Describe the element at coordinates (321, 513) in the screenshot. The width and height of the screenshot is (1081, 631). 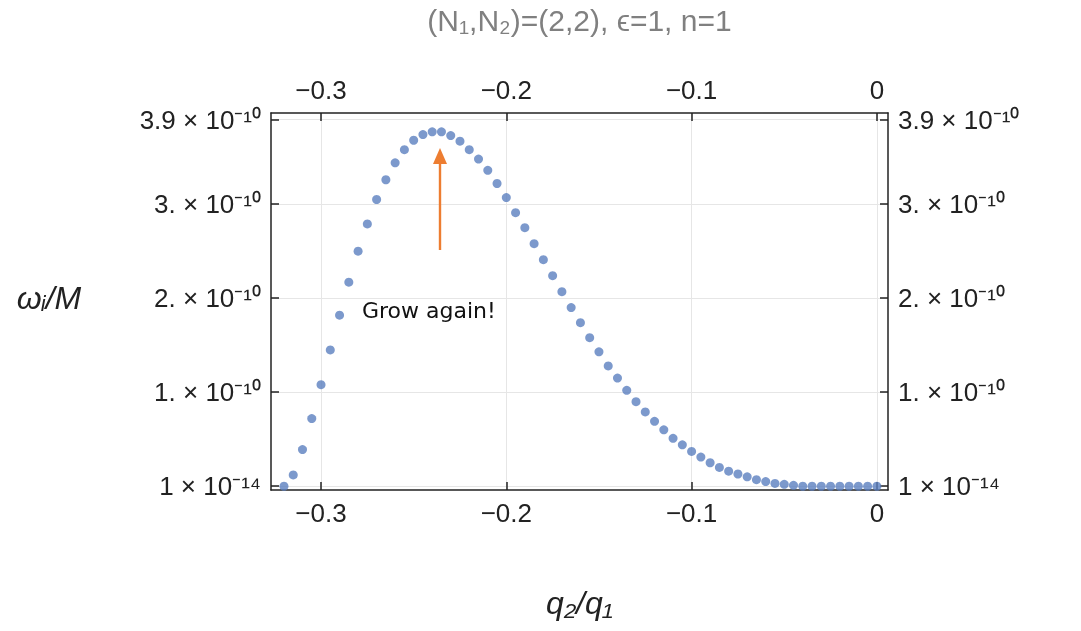
I see `x2-tick-label: −0.3` at that location.